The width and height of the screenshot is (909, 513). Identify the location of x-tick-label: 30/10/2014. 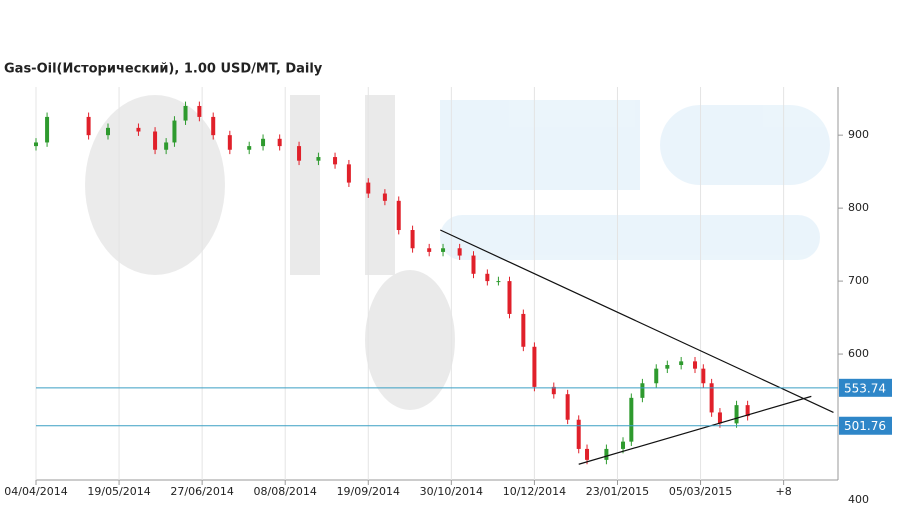
(451, 491).